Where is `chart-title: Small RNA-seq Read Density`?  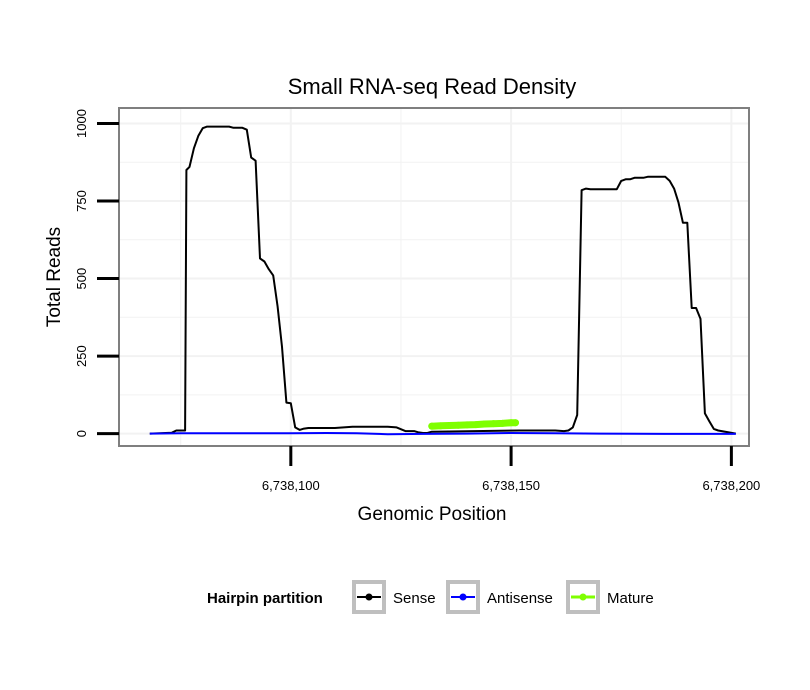
chart-title: Small RNA-seq Read Density is located at coordinates (432, 86).